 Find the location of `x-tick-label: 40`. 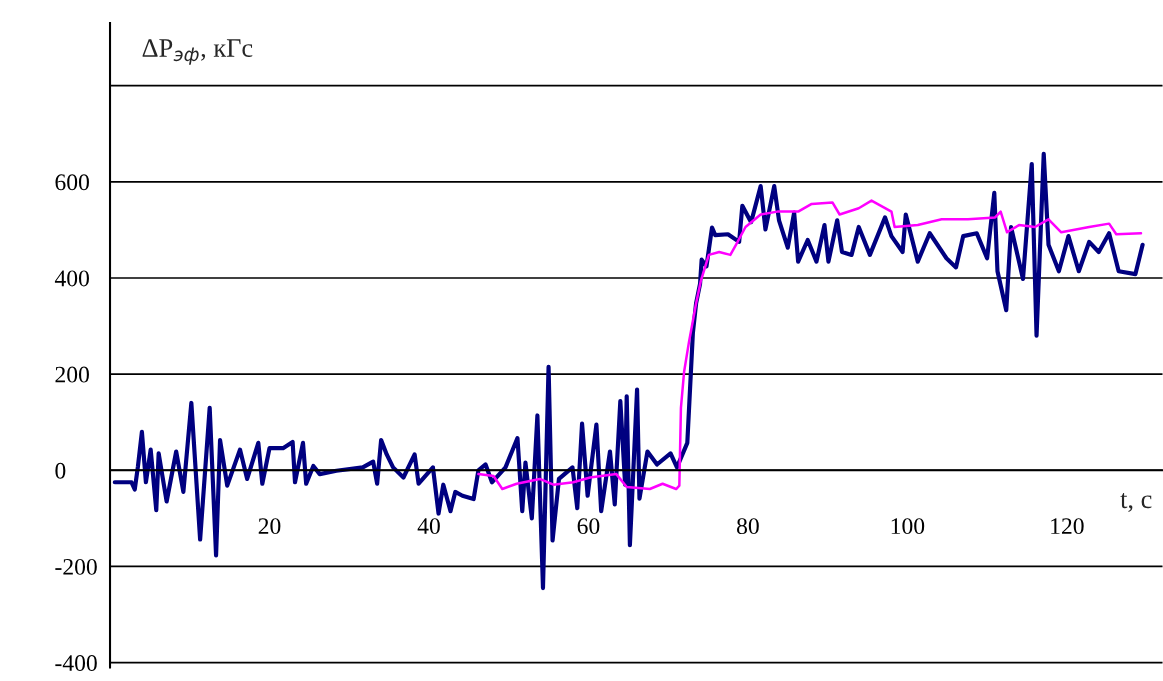

x-tick-label: 40 is located at coordinates (428, 526).